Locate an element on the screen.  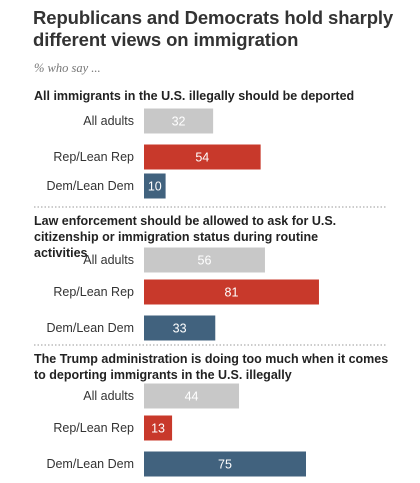
data-label: 75 is located at coordinates (225, 465).